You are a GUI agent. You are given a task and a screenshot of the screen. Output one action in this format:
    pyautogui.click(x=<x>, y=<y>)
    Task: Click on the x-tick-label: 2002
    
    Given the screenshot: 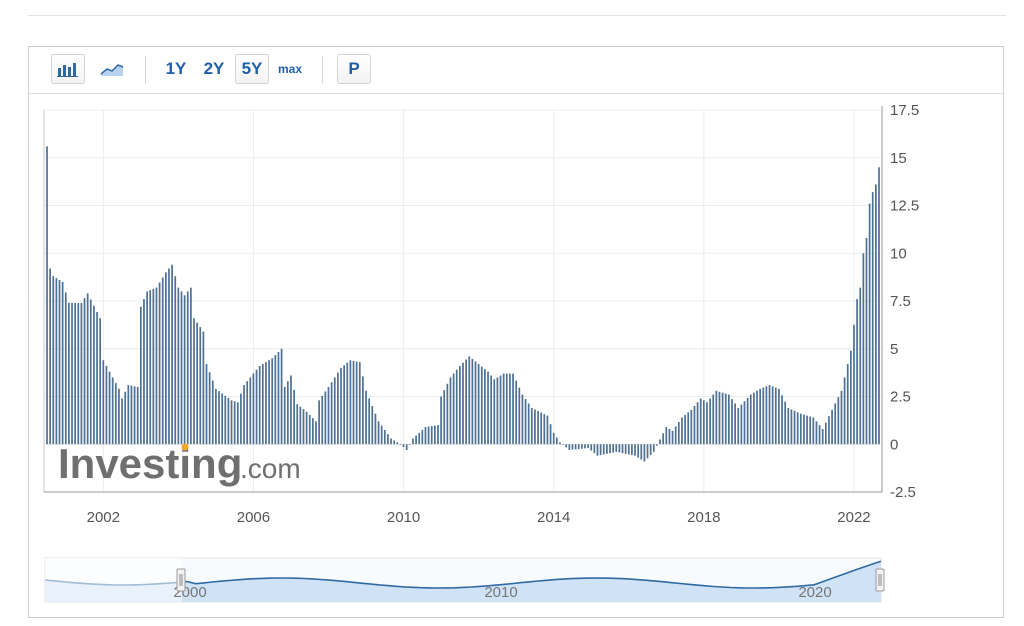 What is the action you would take?
    pyautogui.click(x=103, y=517)
    